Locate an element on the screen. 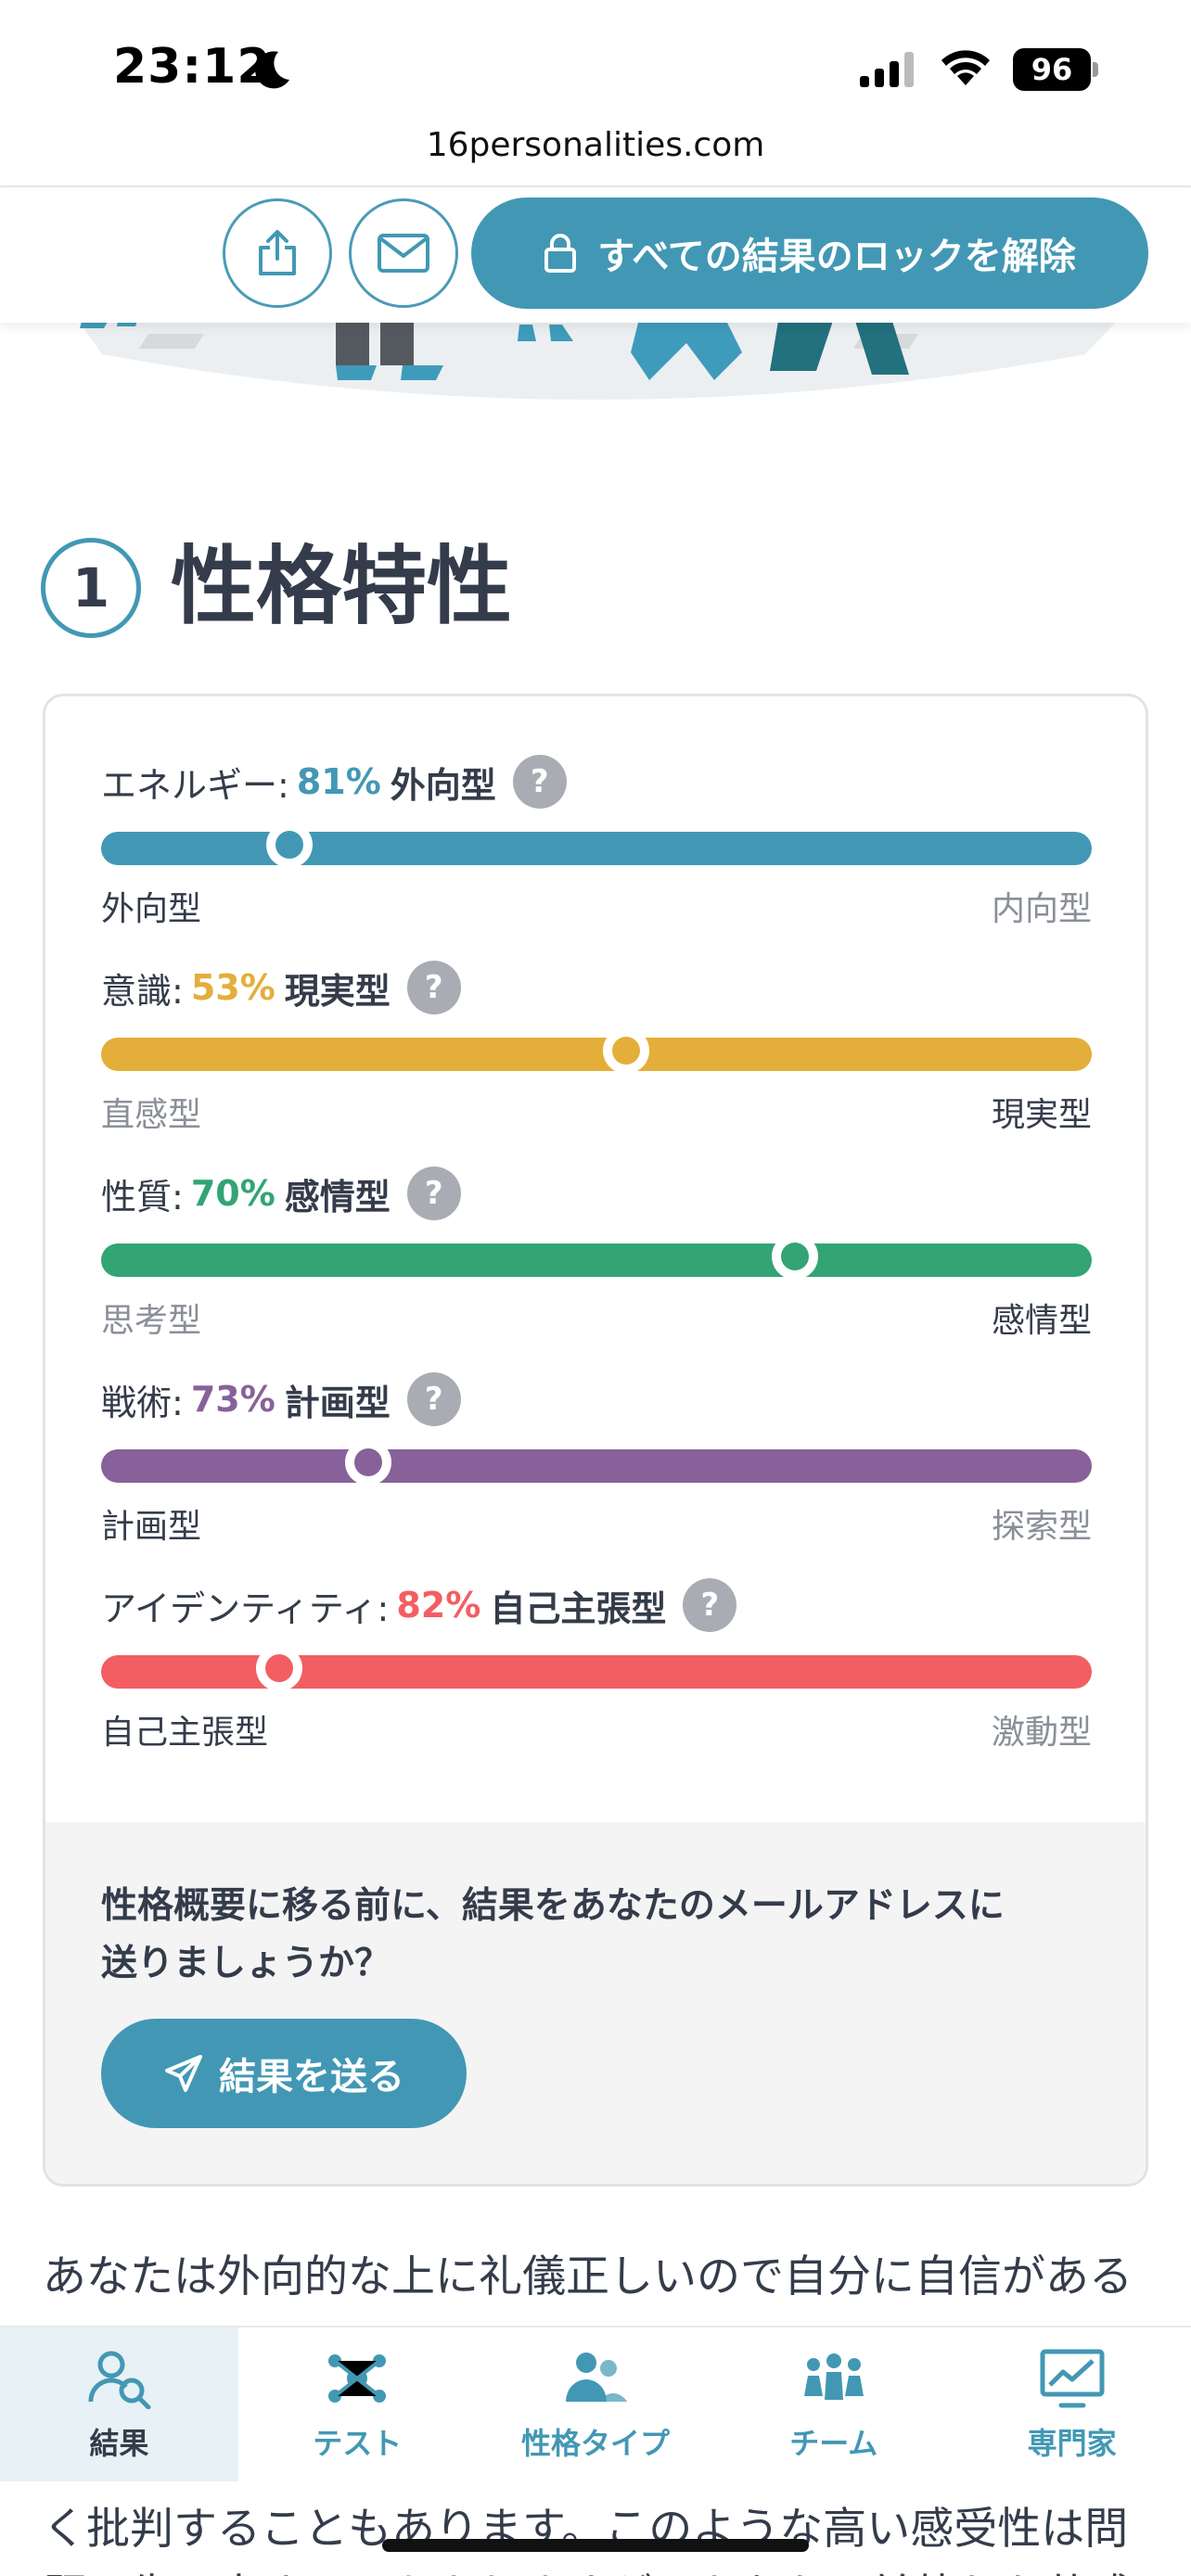  action-bar: すべての結果のロックを解除 is located at coordinates (595, 255).